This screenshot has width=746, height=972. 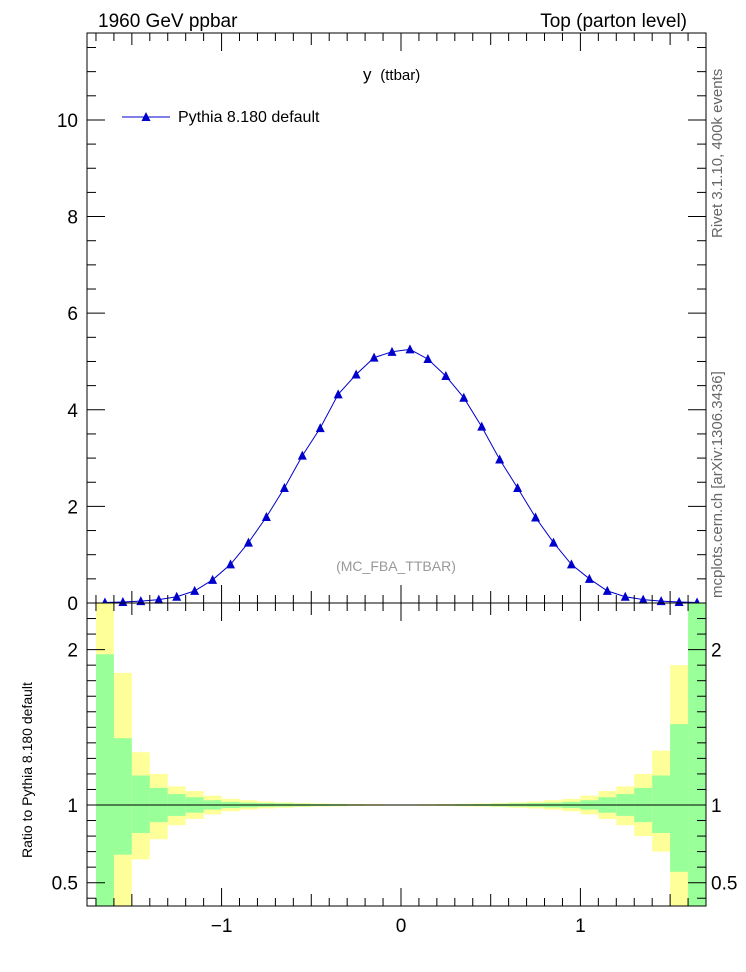 I want to click on y-tick-label: 8, so click(x=72, y=218).